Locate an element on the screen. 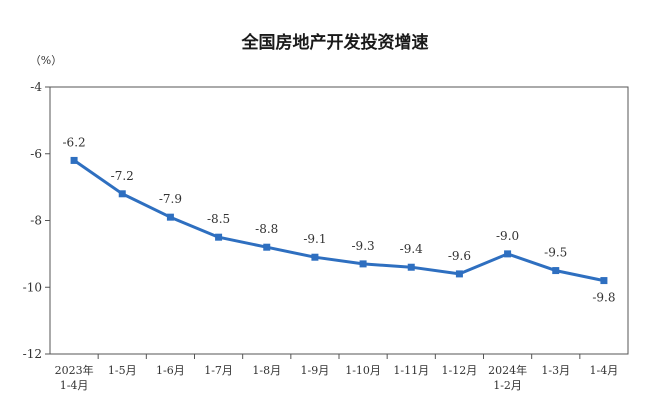  data-label: -9.6 is located at coordinates (459, 256).